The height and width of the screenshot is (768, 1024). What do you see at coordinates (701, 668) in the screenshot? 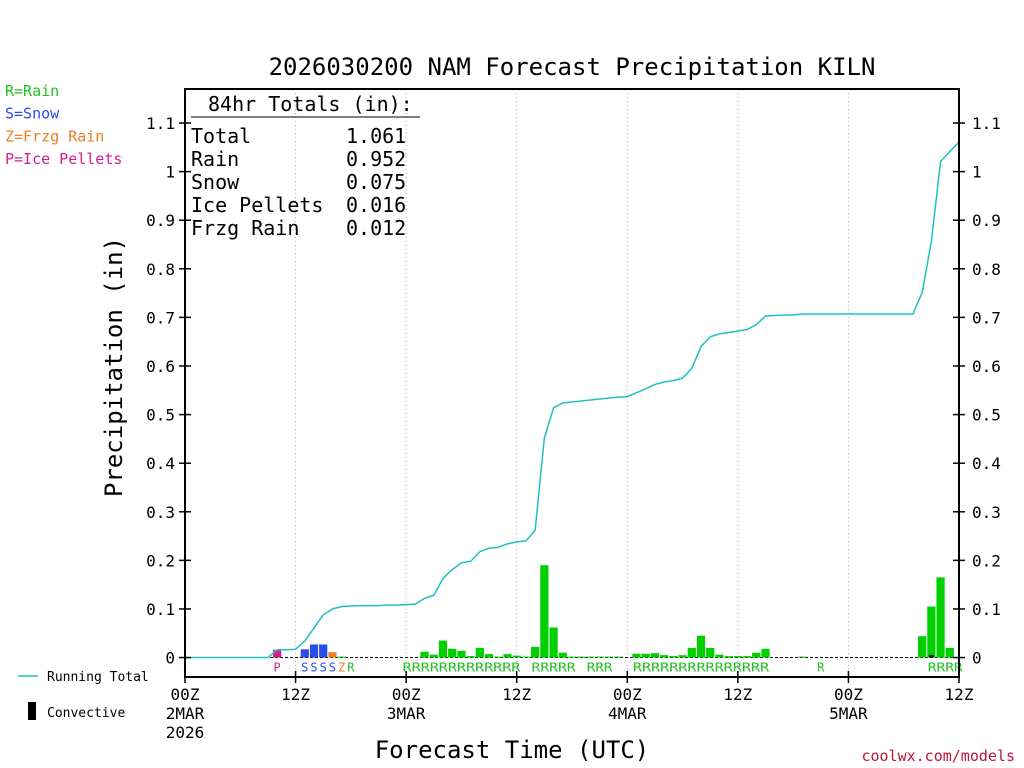
I see `ptype-label-10: RRRRRRRRRRRRRRR` at bounding box center [701, 668].